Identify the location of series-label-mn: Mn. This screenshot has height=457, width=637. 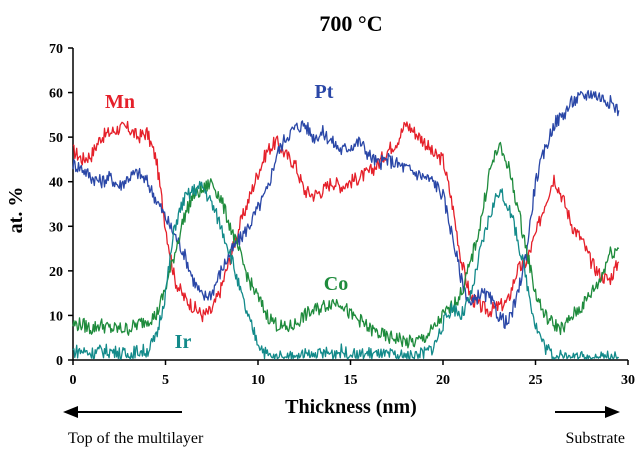
(120, 102).